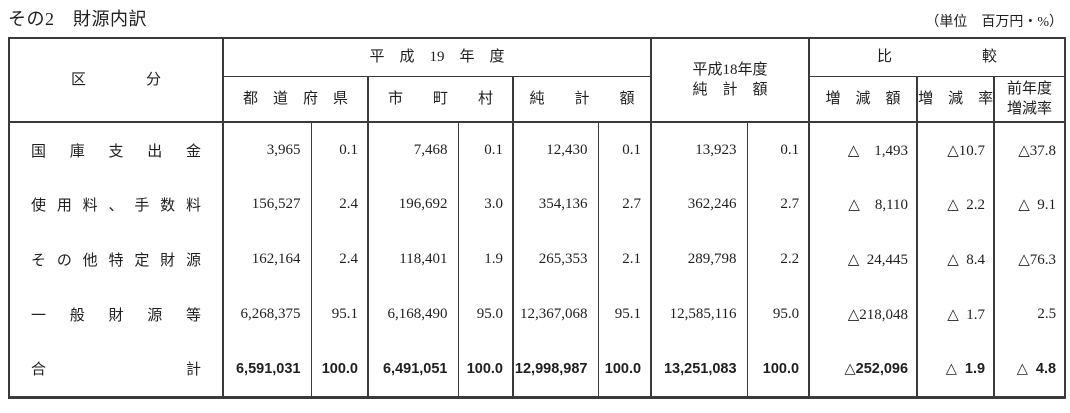 This screenshot has height=413, width=1070. I want to click on diff-amount-cell: △ 1,493, so click(863, 149).